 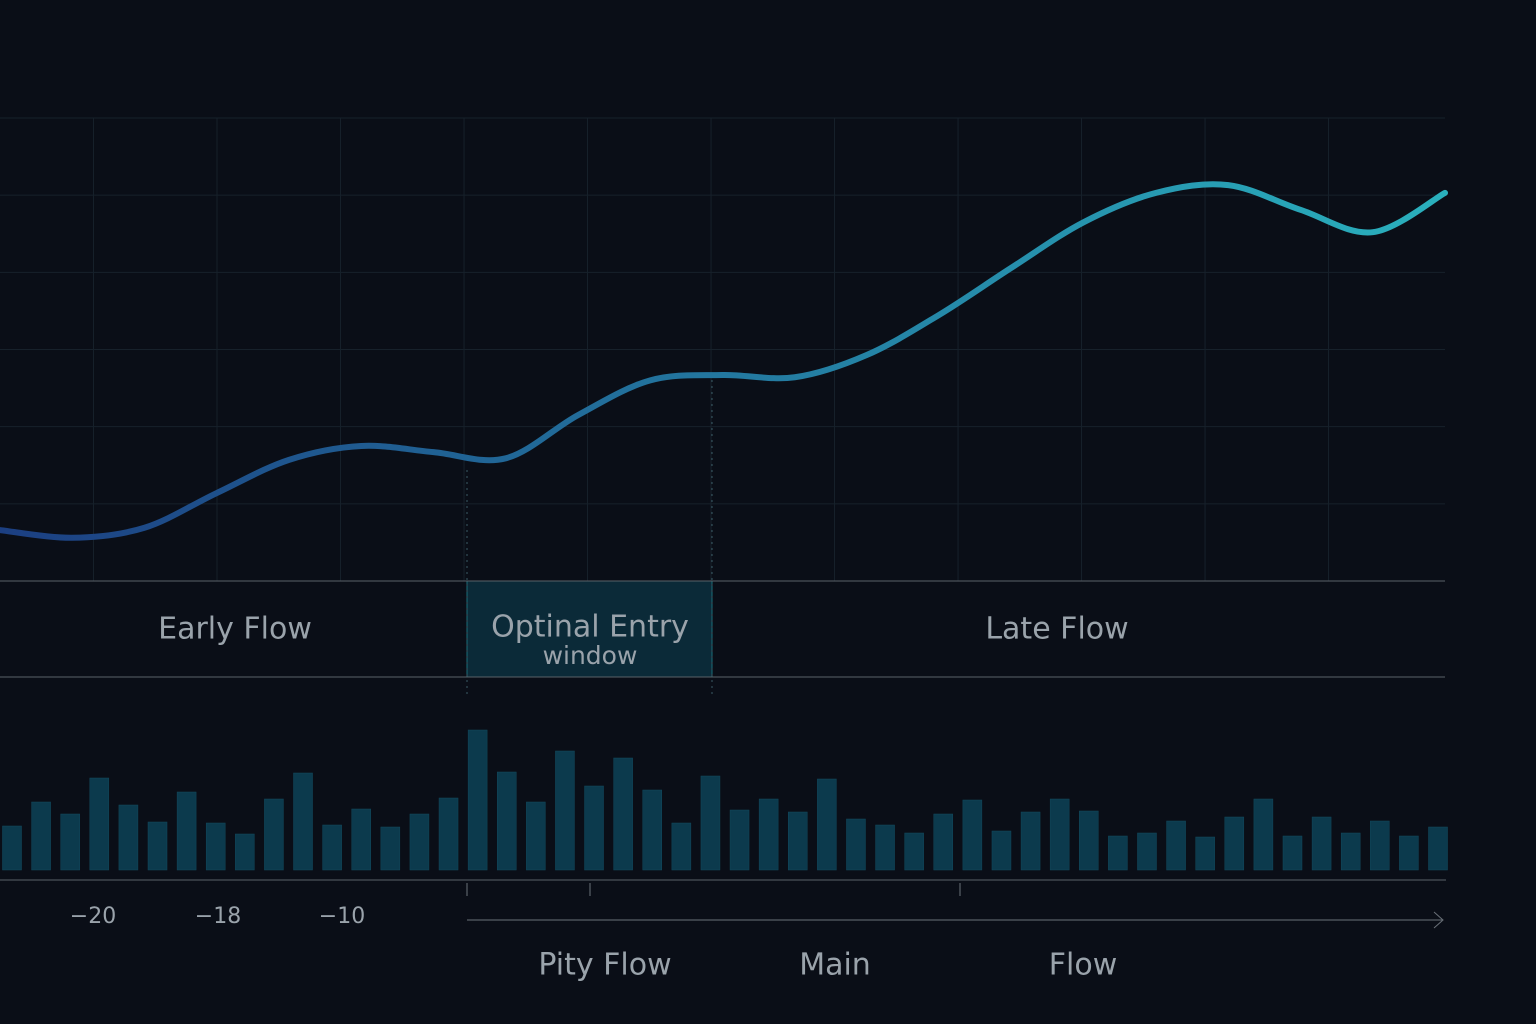 What do you see at coordinates (1083, 965) in the screenshot?
I see `axis-label: Flow` at bounding box center [1083, 965].